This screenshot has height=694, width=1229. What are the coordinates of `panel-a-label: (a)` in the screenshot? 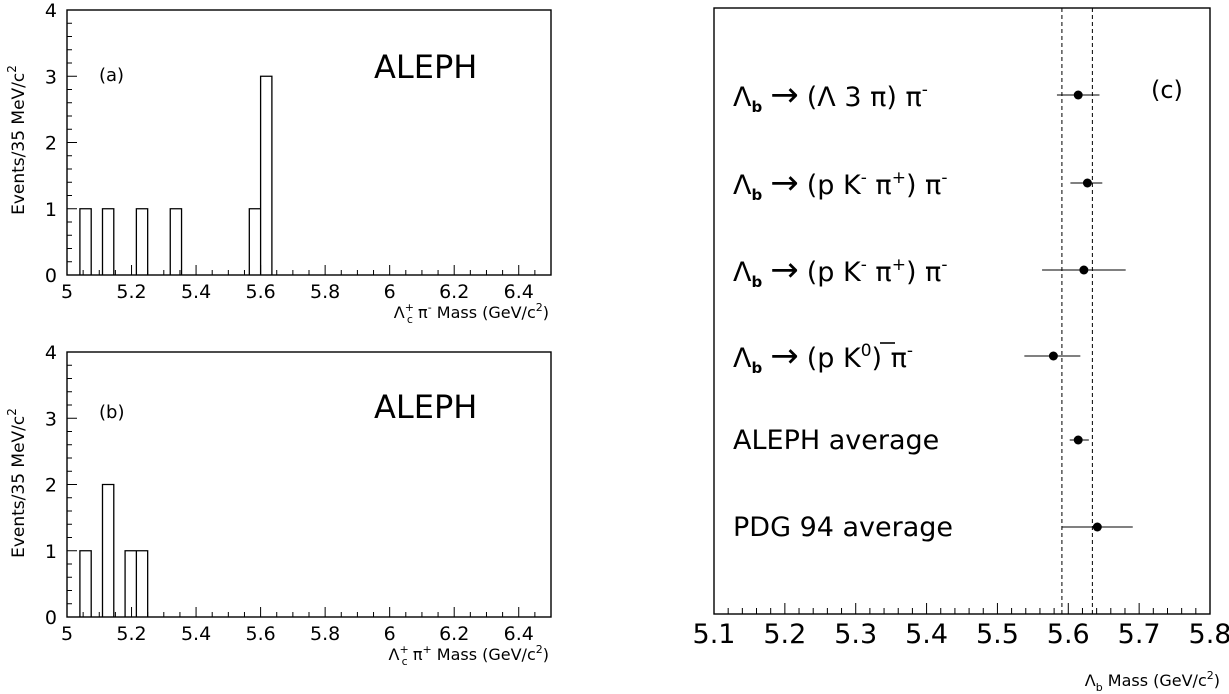 It's located at (111, 75).